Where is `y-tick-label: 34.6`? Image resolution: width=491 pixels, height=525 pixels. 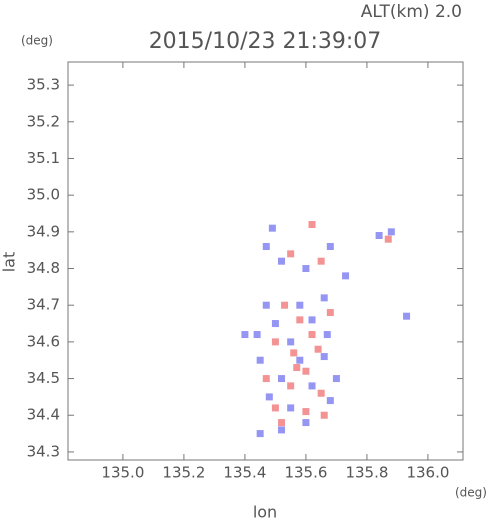 y-tick-label: 34.6 is located at coordinates (43, 341).